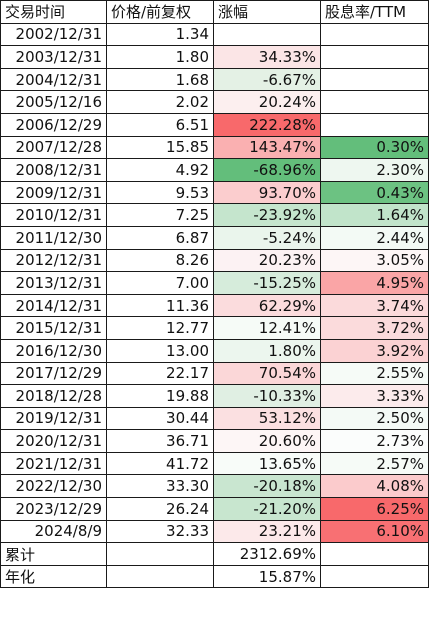 The image size is (429, 626). I want to click on cell-yield: 2.57%, so click(374, 463).